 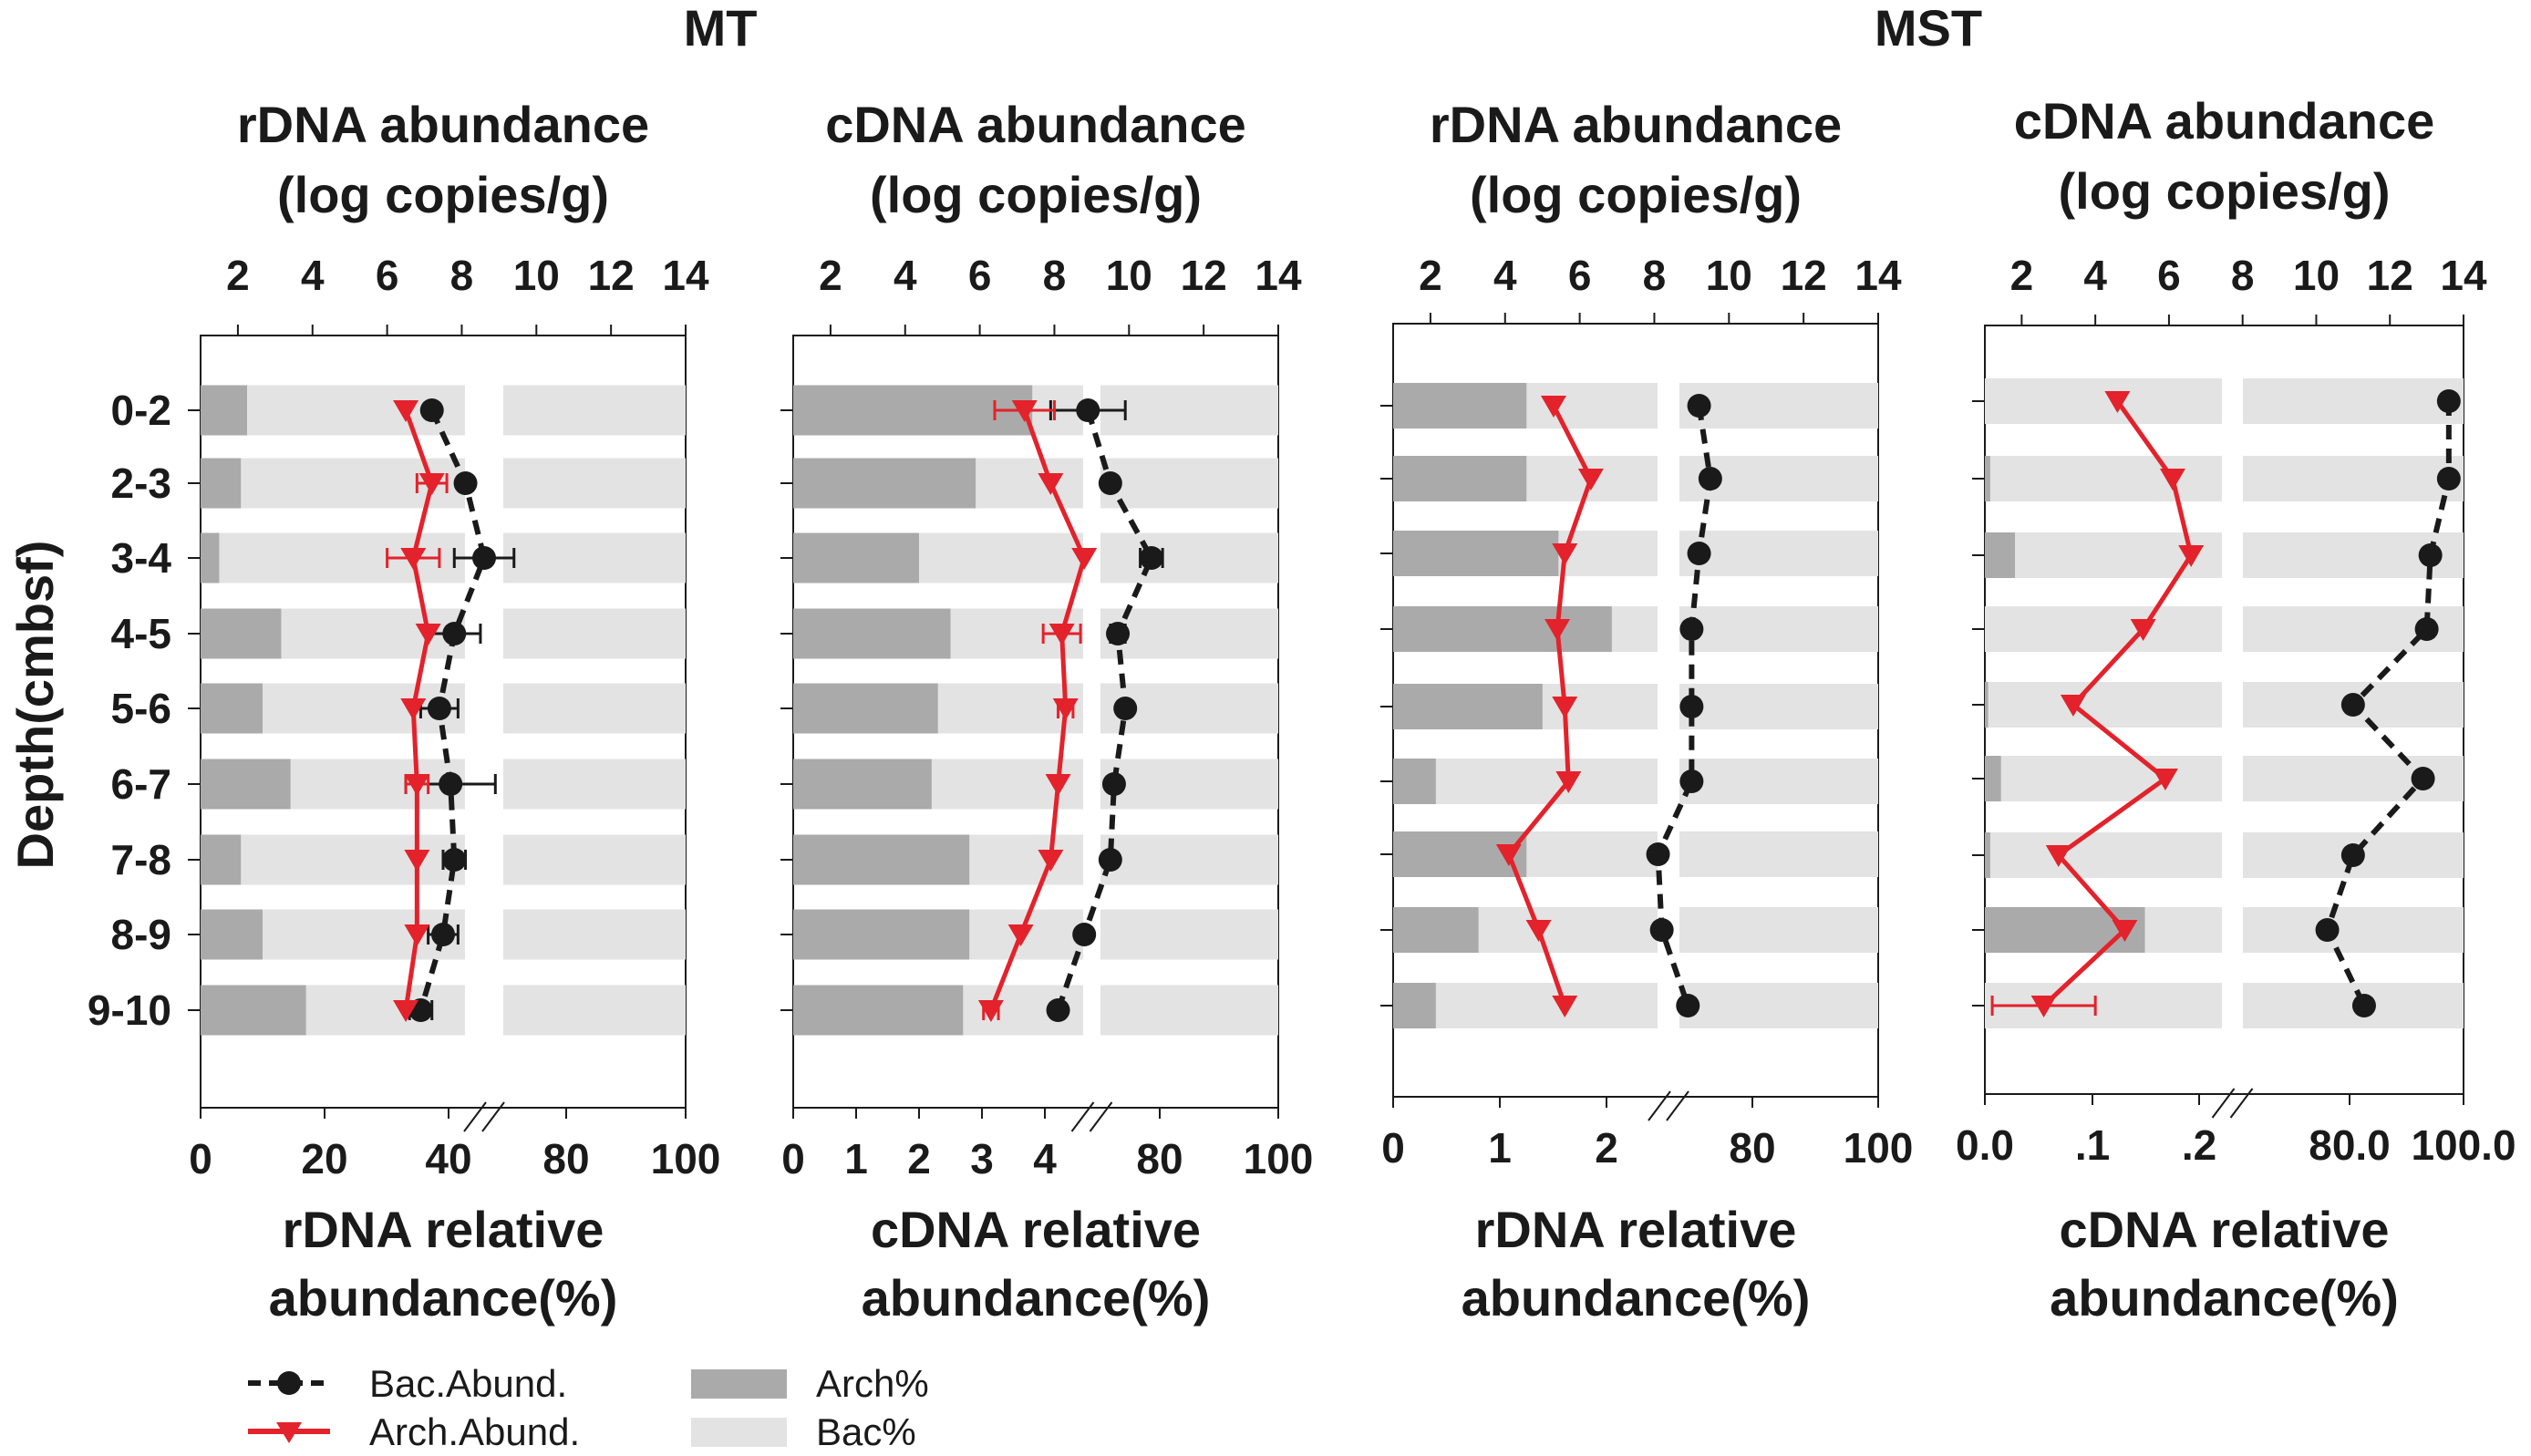 What do you see at coordinates (289, 1432) in the screenshot?
I see `legend-arch-marker` at bounding box center [289, 1432].